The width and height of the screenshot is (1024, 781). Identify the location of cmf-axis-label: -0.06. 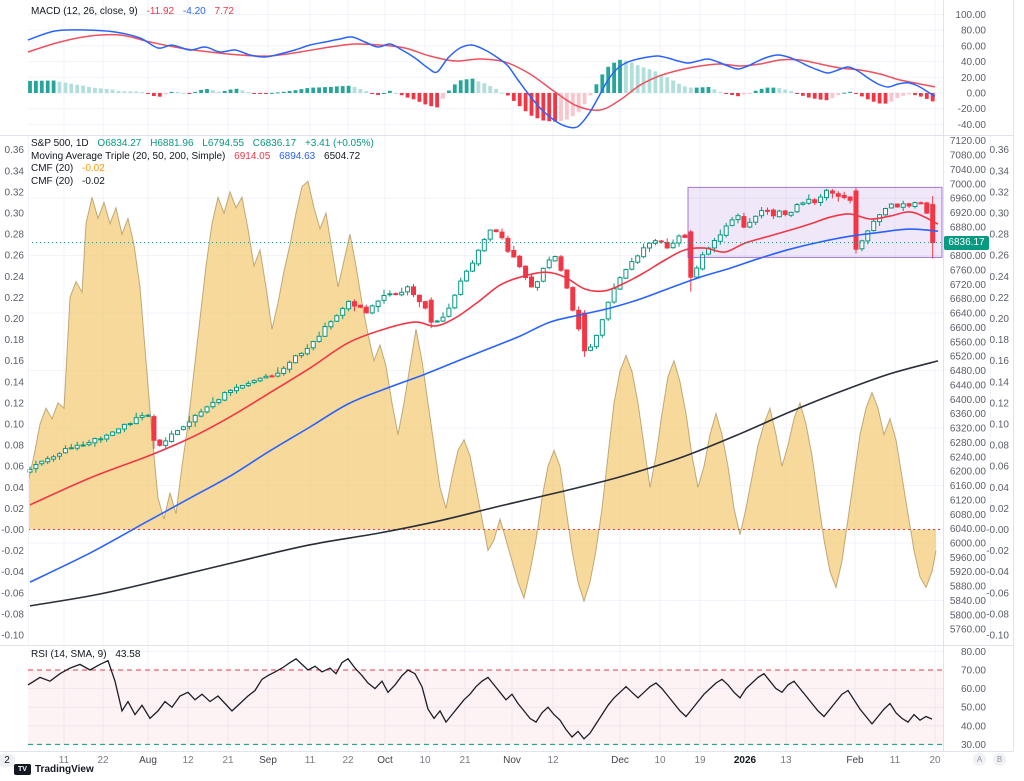
(997, 593).